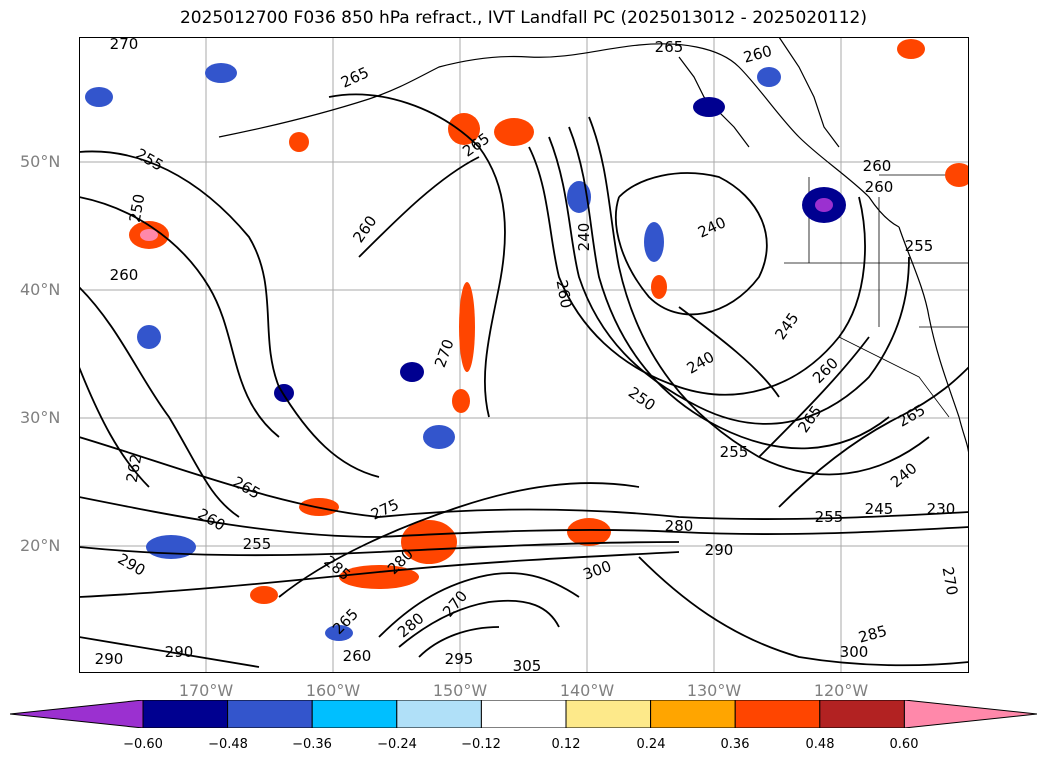 The width and height of the screenshot is (1047, 765). I want to click on contour-label: 230, so click(941, 509).